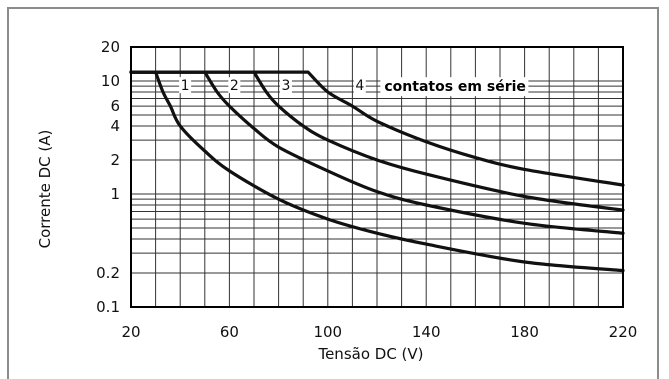 This screenshot has height=379, width=669. What do you see at coordinates (524, 332) in the screenshot?
I see `x-tick-label: 180` at bounding box center [524, 332].